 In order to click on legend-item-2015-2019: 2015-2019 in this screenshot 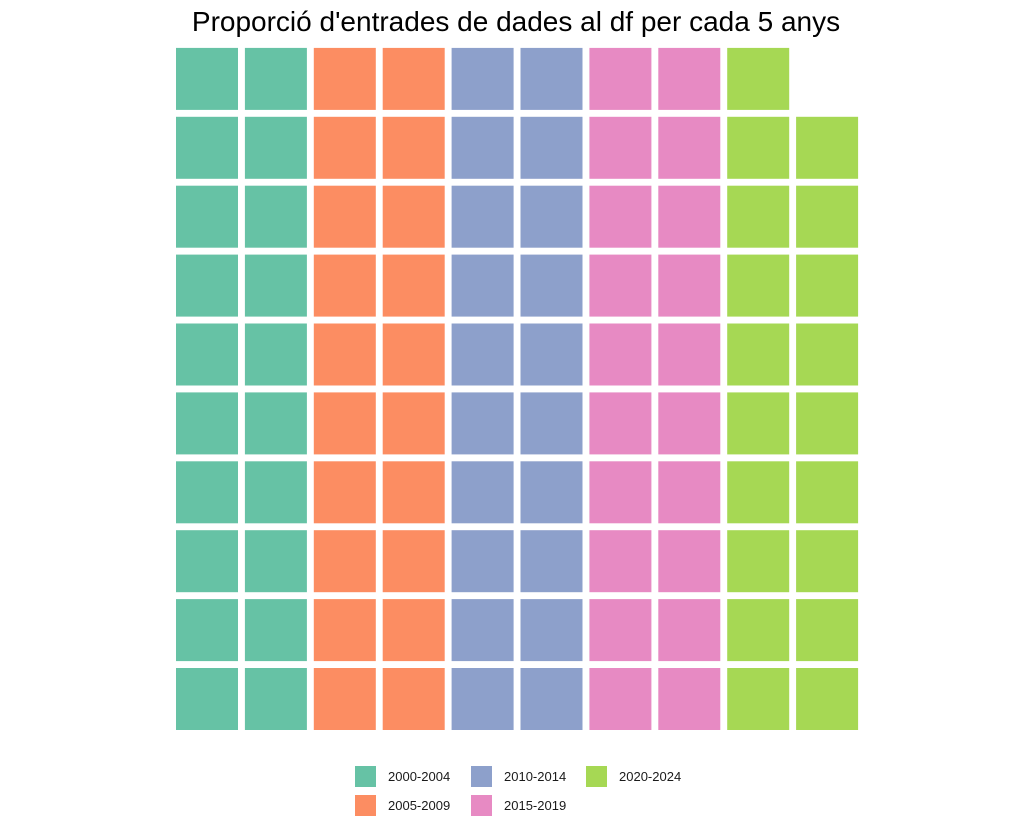, I will do `click(518, 805)`.